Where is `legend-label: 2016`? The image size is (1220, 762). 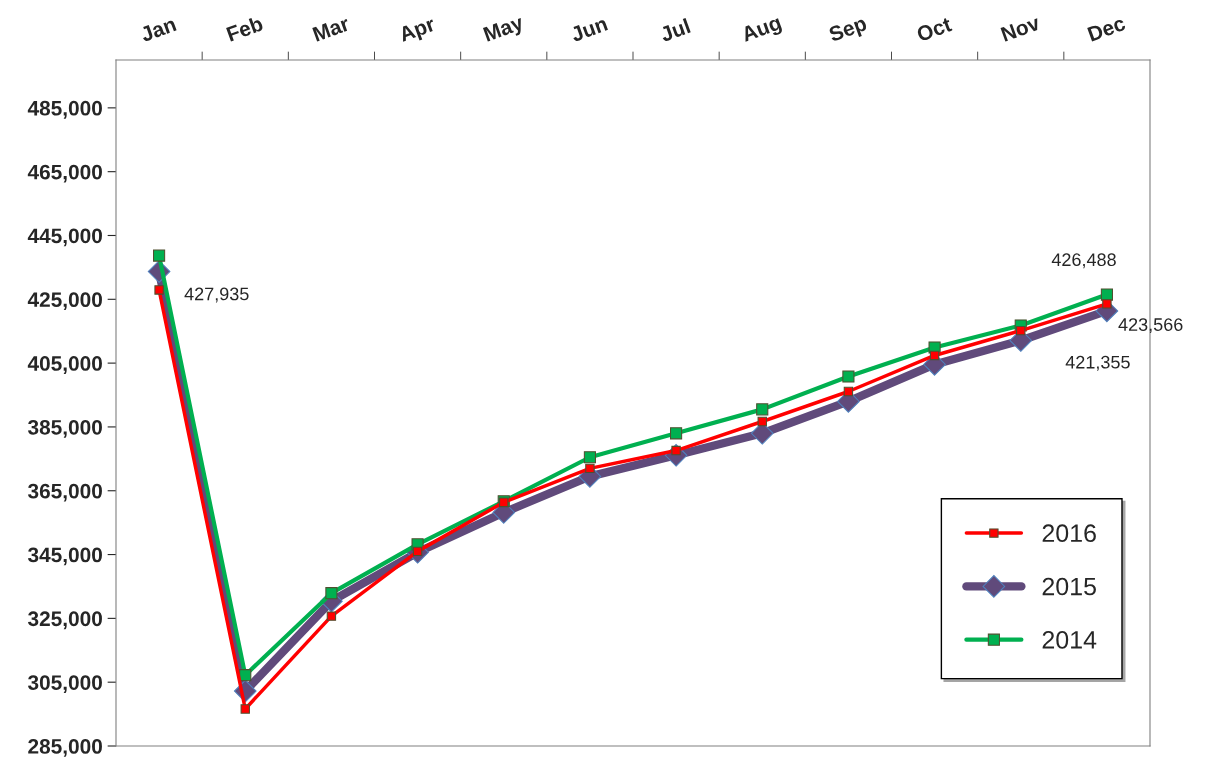 legend-label: 2016 is located at coordinates (1069, 533).